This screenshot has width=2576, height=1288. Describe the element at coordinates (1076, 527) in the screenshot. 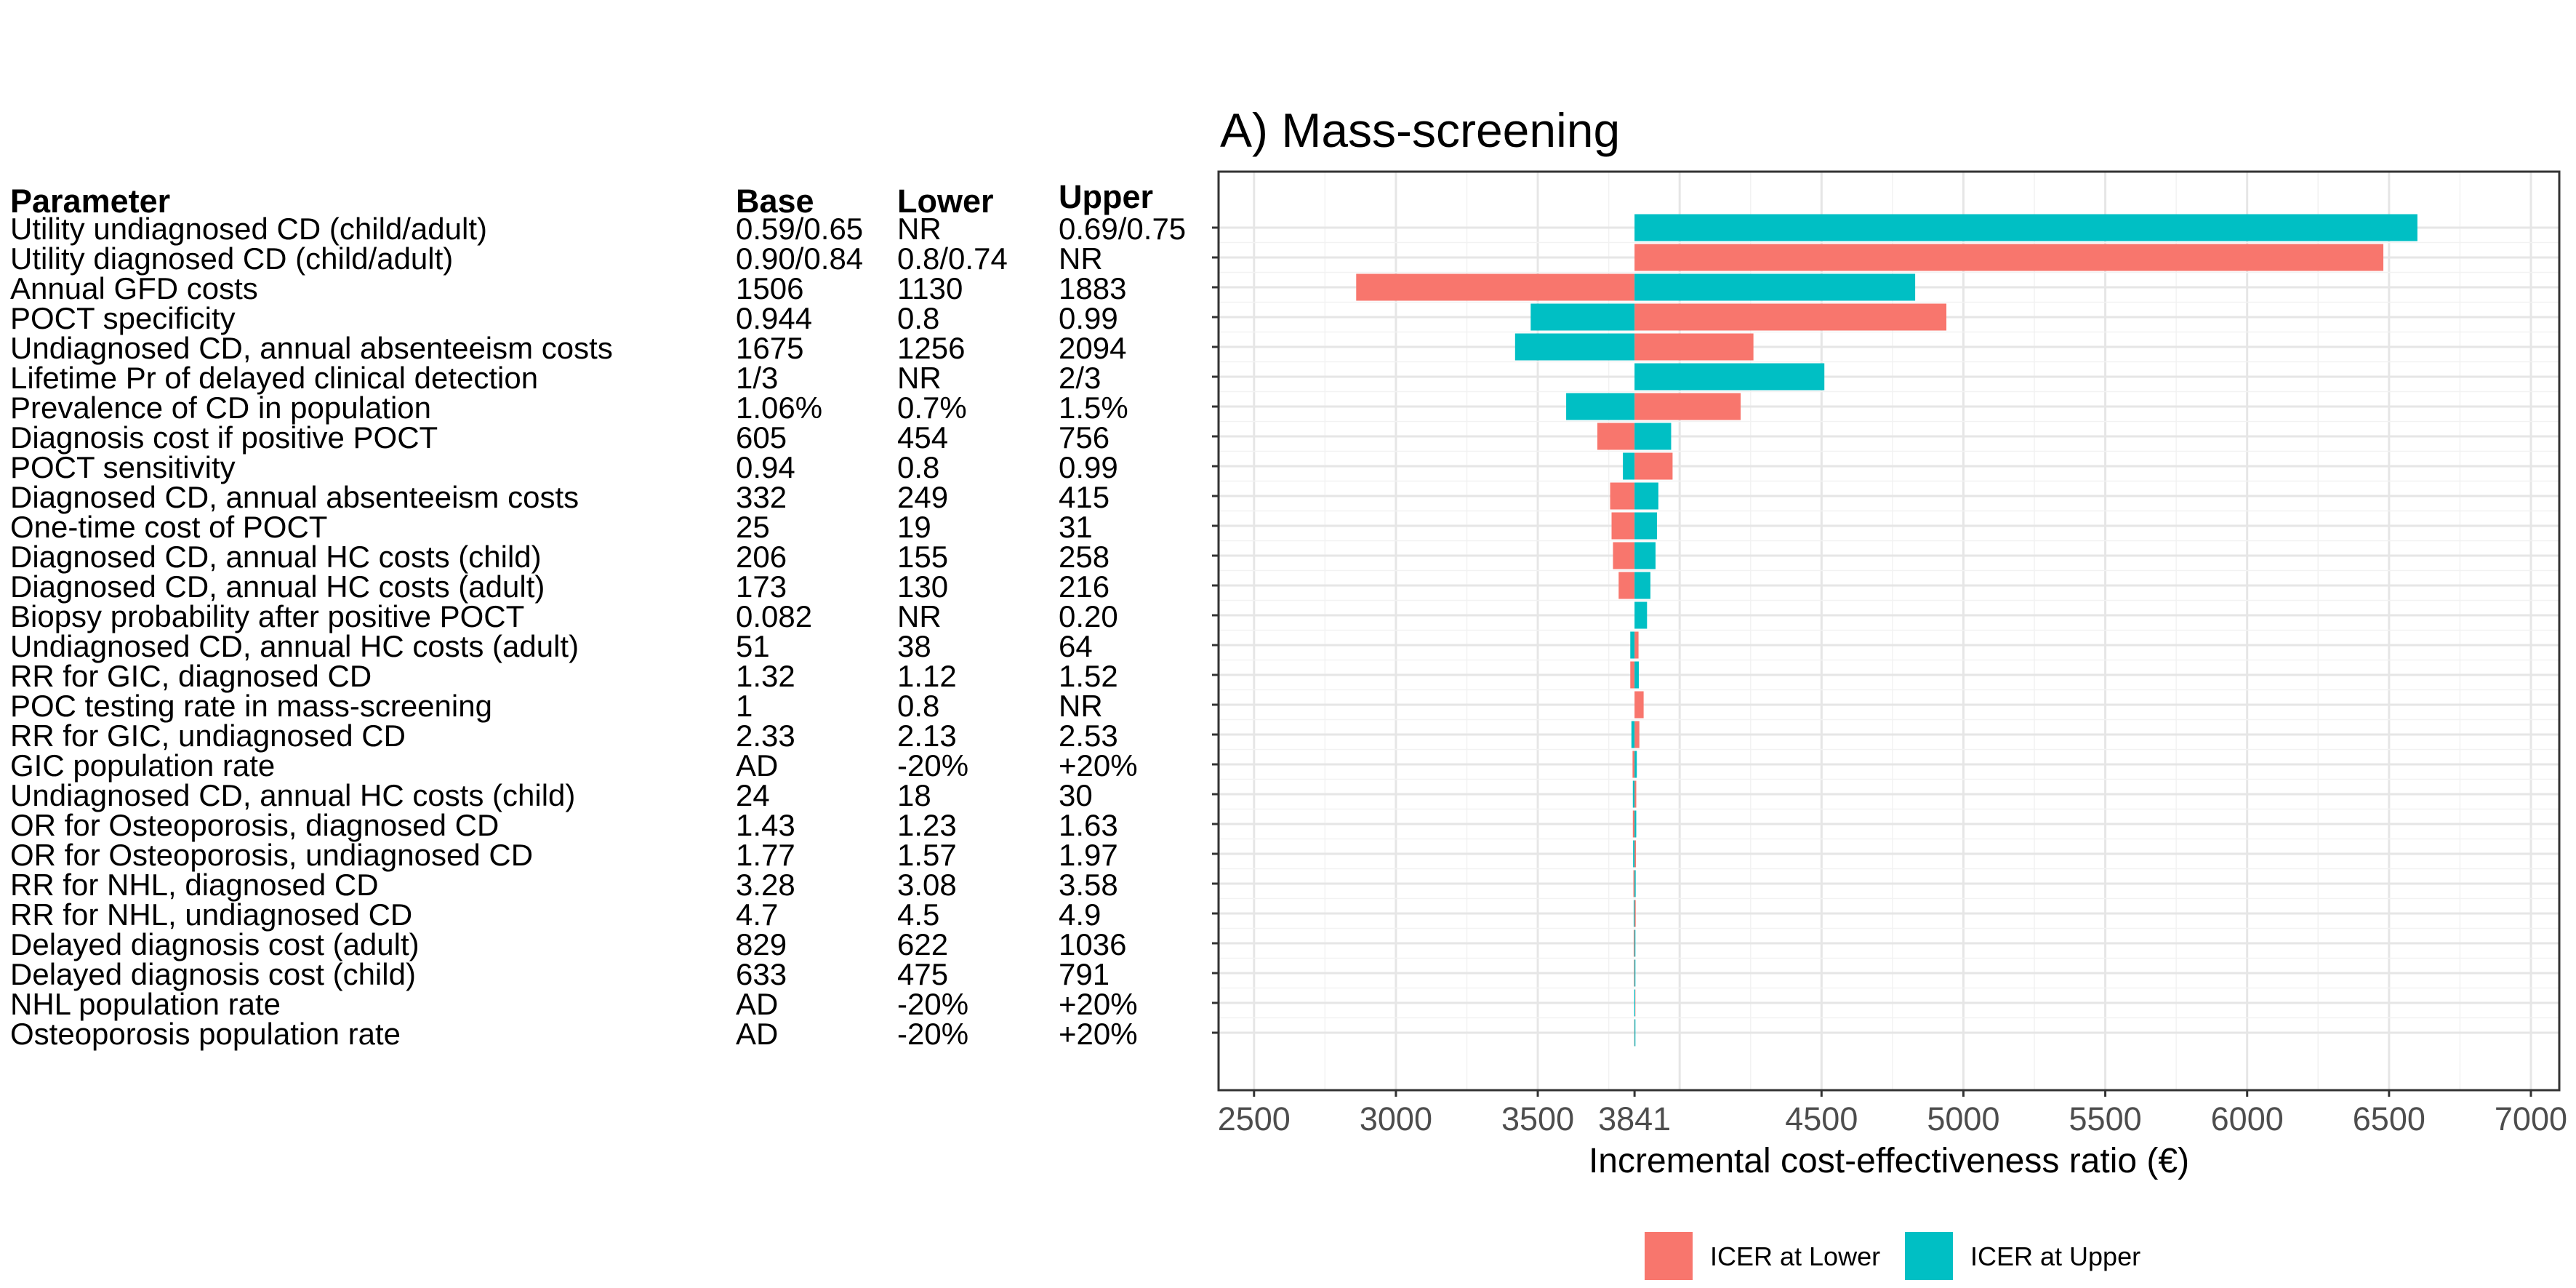

I see `table-cell-upper: 31` at that location.